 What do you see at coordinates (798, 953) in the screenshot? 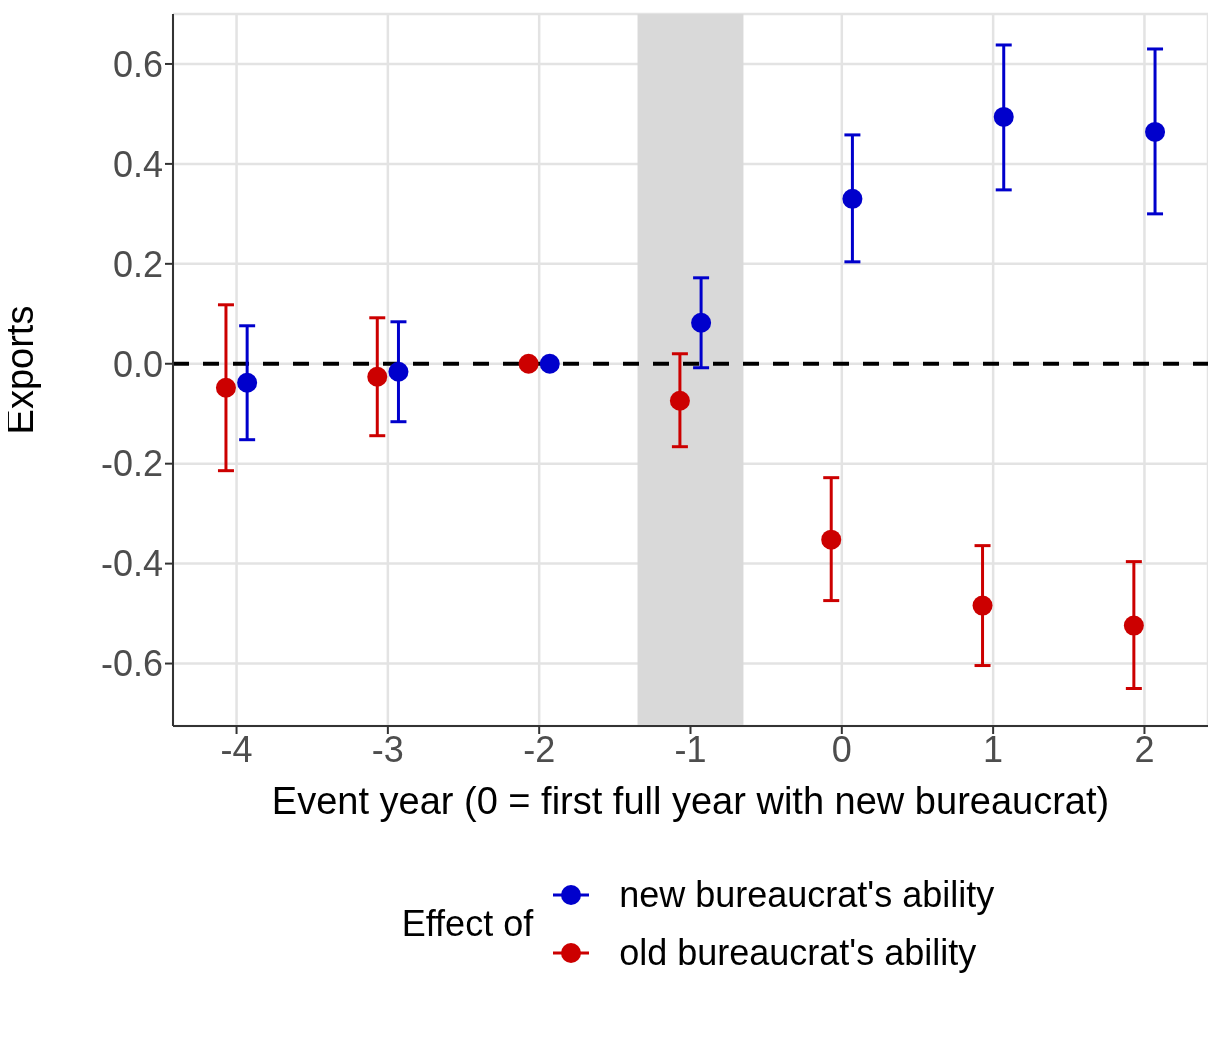
I see `legend-label: old bureaucrat's ability` at bounding box center [798, 953].